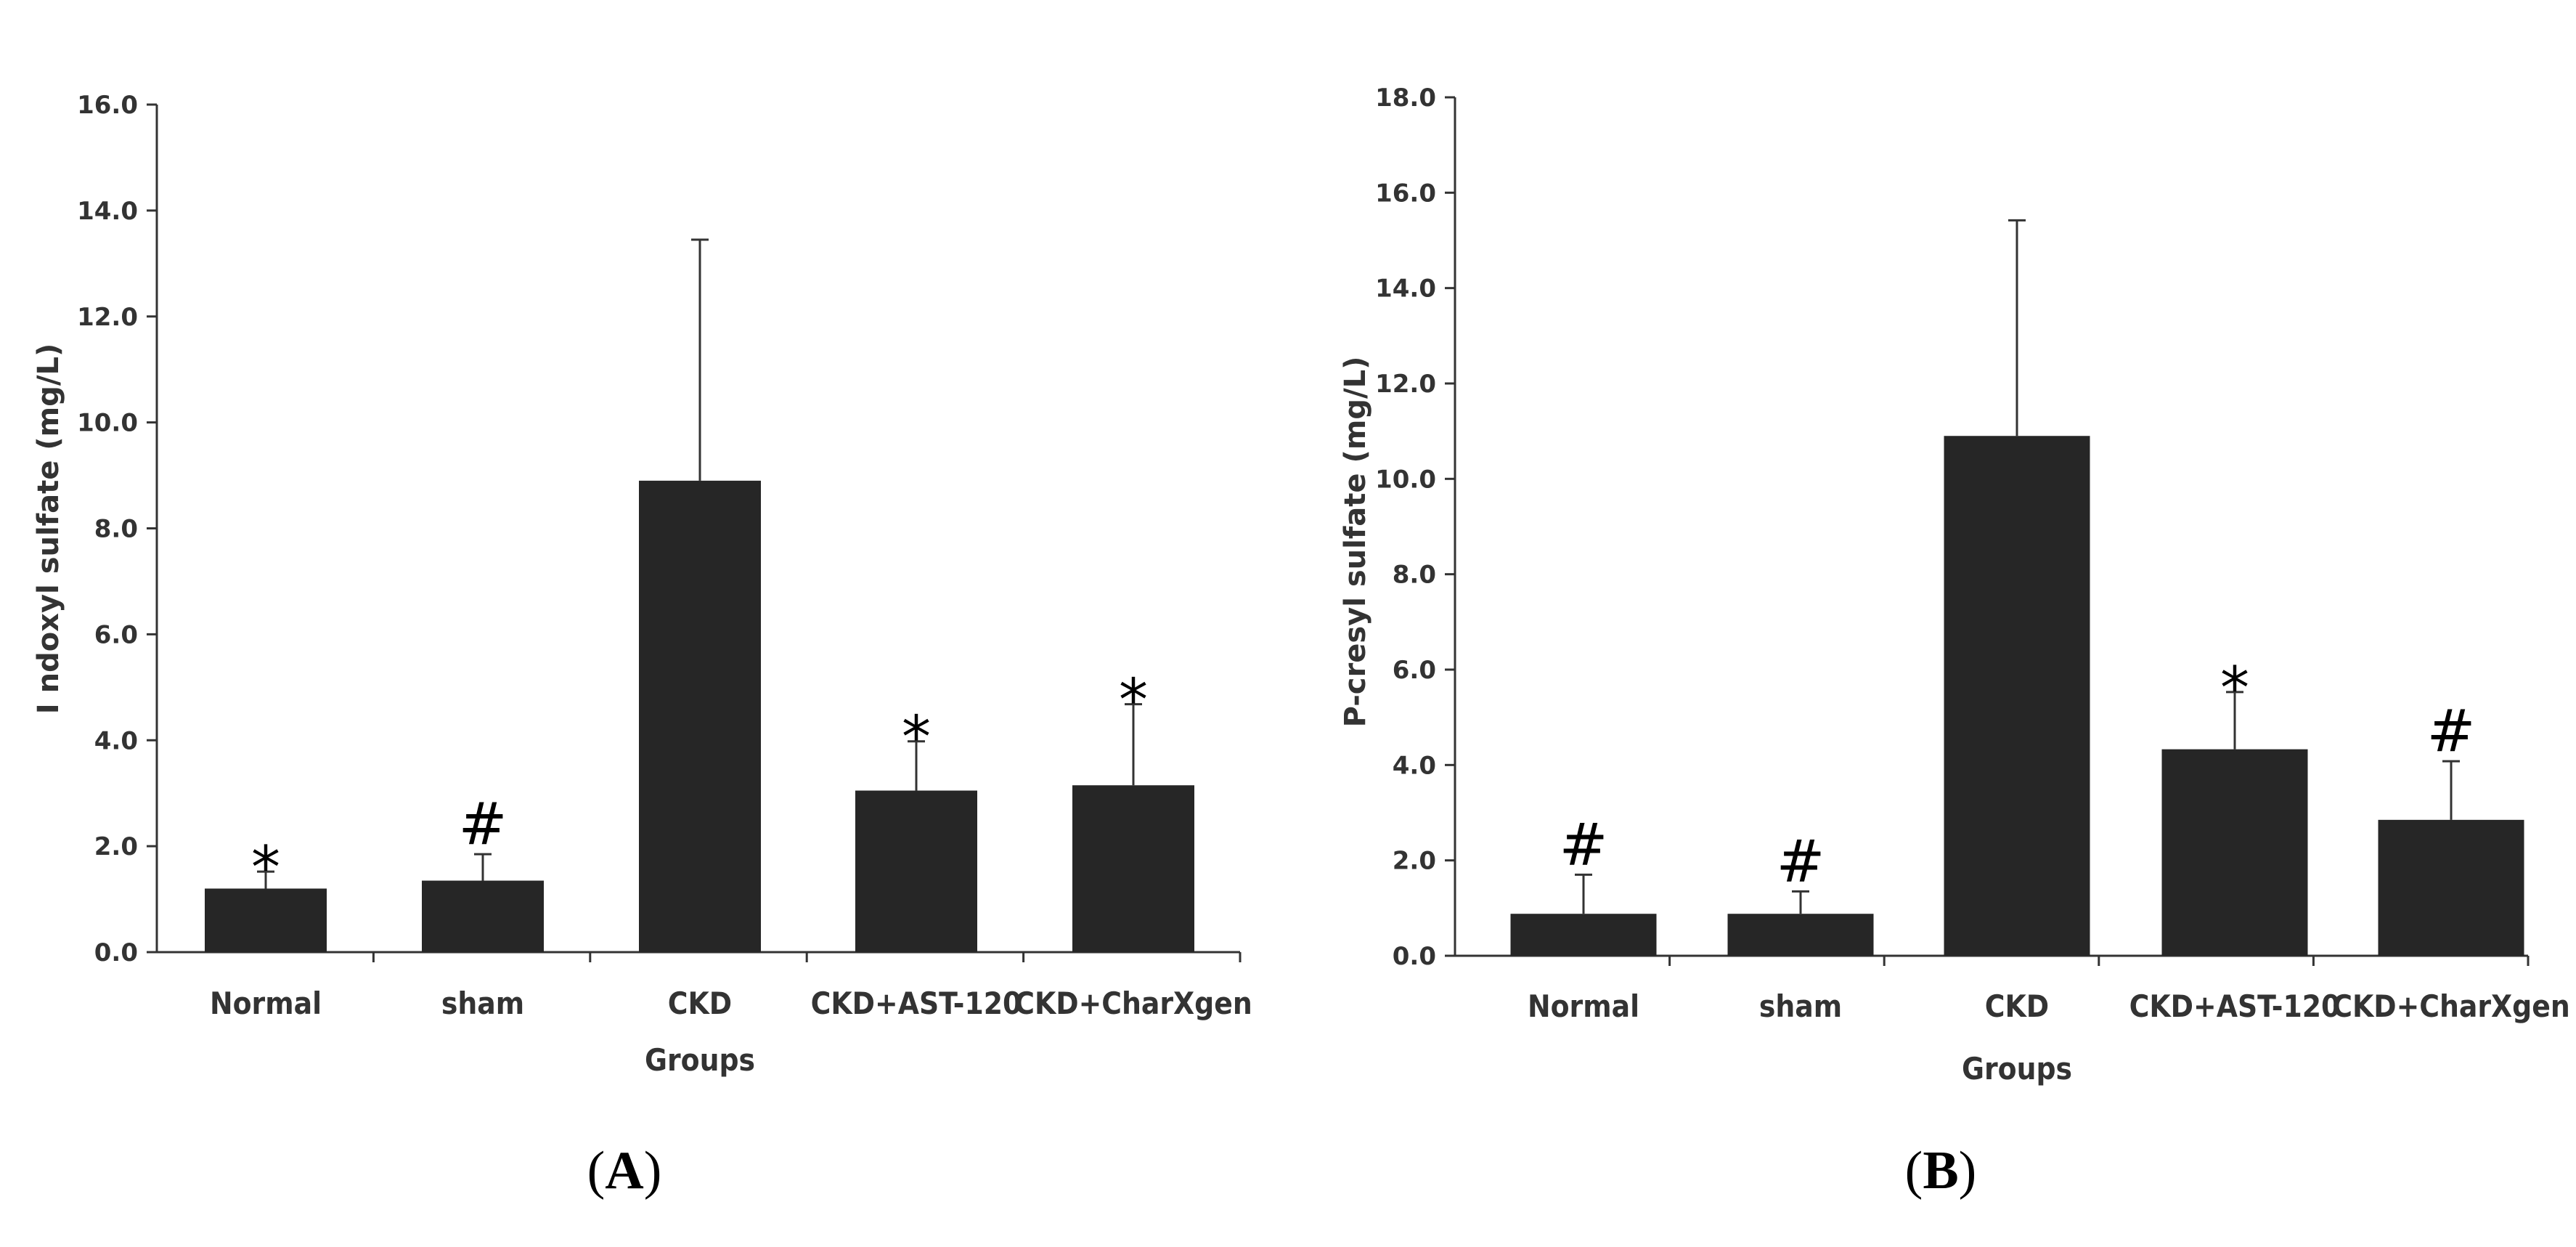 The height and width of the screenshot is (1247, 2576). Describe the element at coordinates (48, 529) in the screenshot. I see `y-axis-title: I ndoxyl sulfate (mg/L)` at that location.